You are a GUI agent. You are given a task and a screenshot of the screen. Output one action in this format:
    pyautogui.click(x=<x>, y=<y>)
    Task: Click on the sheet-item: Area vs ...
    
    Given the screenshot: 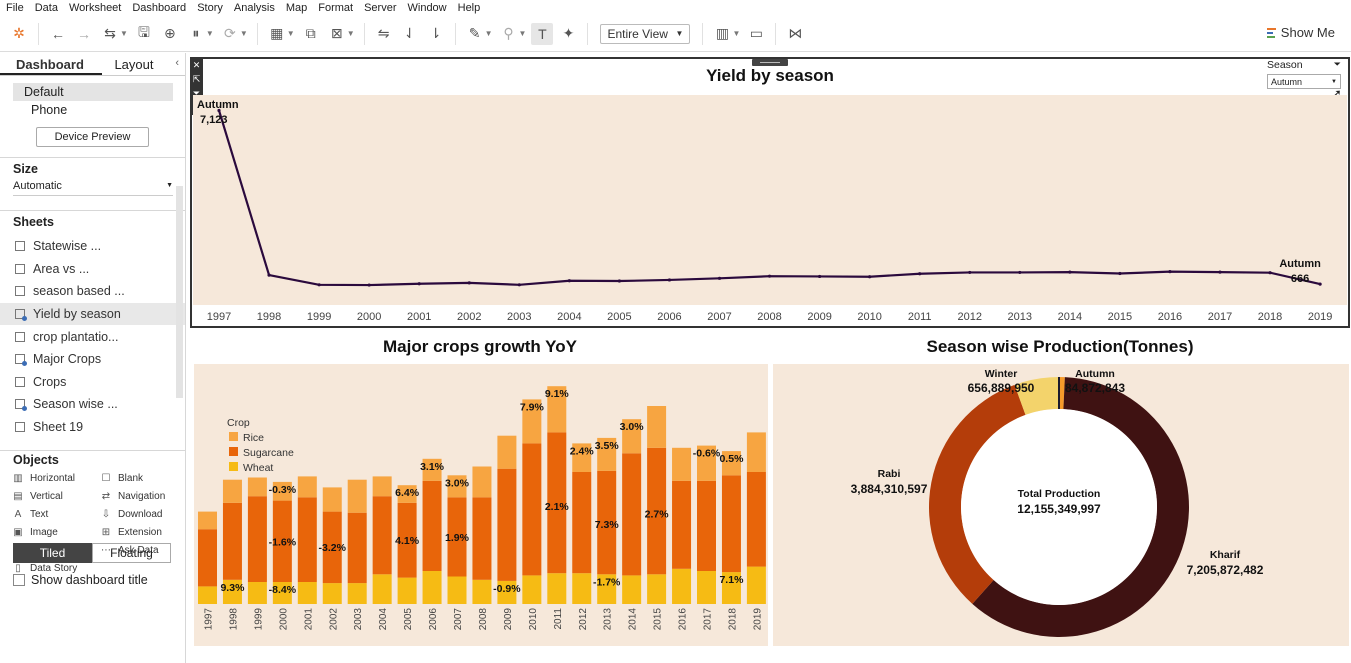 What is the action you would take?
    pyautogui.click(x=92, y=269)
    